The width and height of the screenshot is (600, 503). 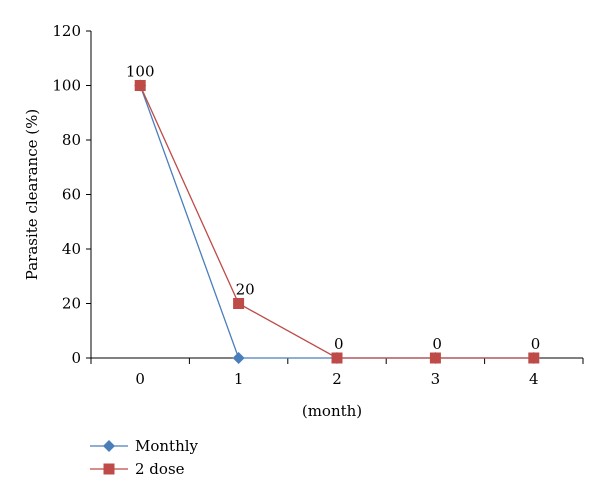 I want to click on x-tick-label: 0, so click(x=140, y=379).